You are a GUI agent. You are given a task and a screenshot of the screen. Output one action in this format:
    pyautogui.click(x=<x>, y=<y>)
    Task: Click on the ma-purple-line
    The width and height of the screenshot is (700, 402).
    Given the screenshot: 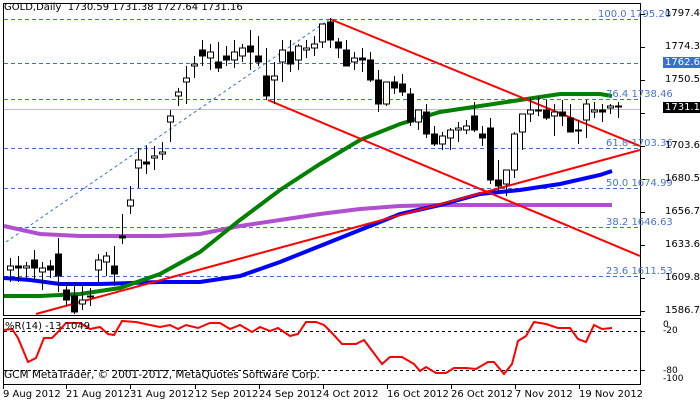 What is the action you would take?
    pyautogui.click(x=307, y=220)
    